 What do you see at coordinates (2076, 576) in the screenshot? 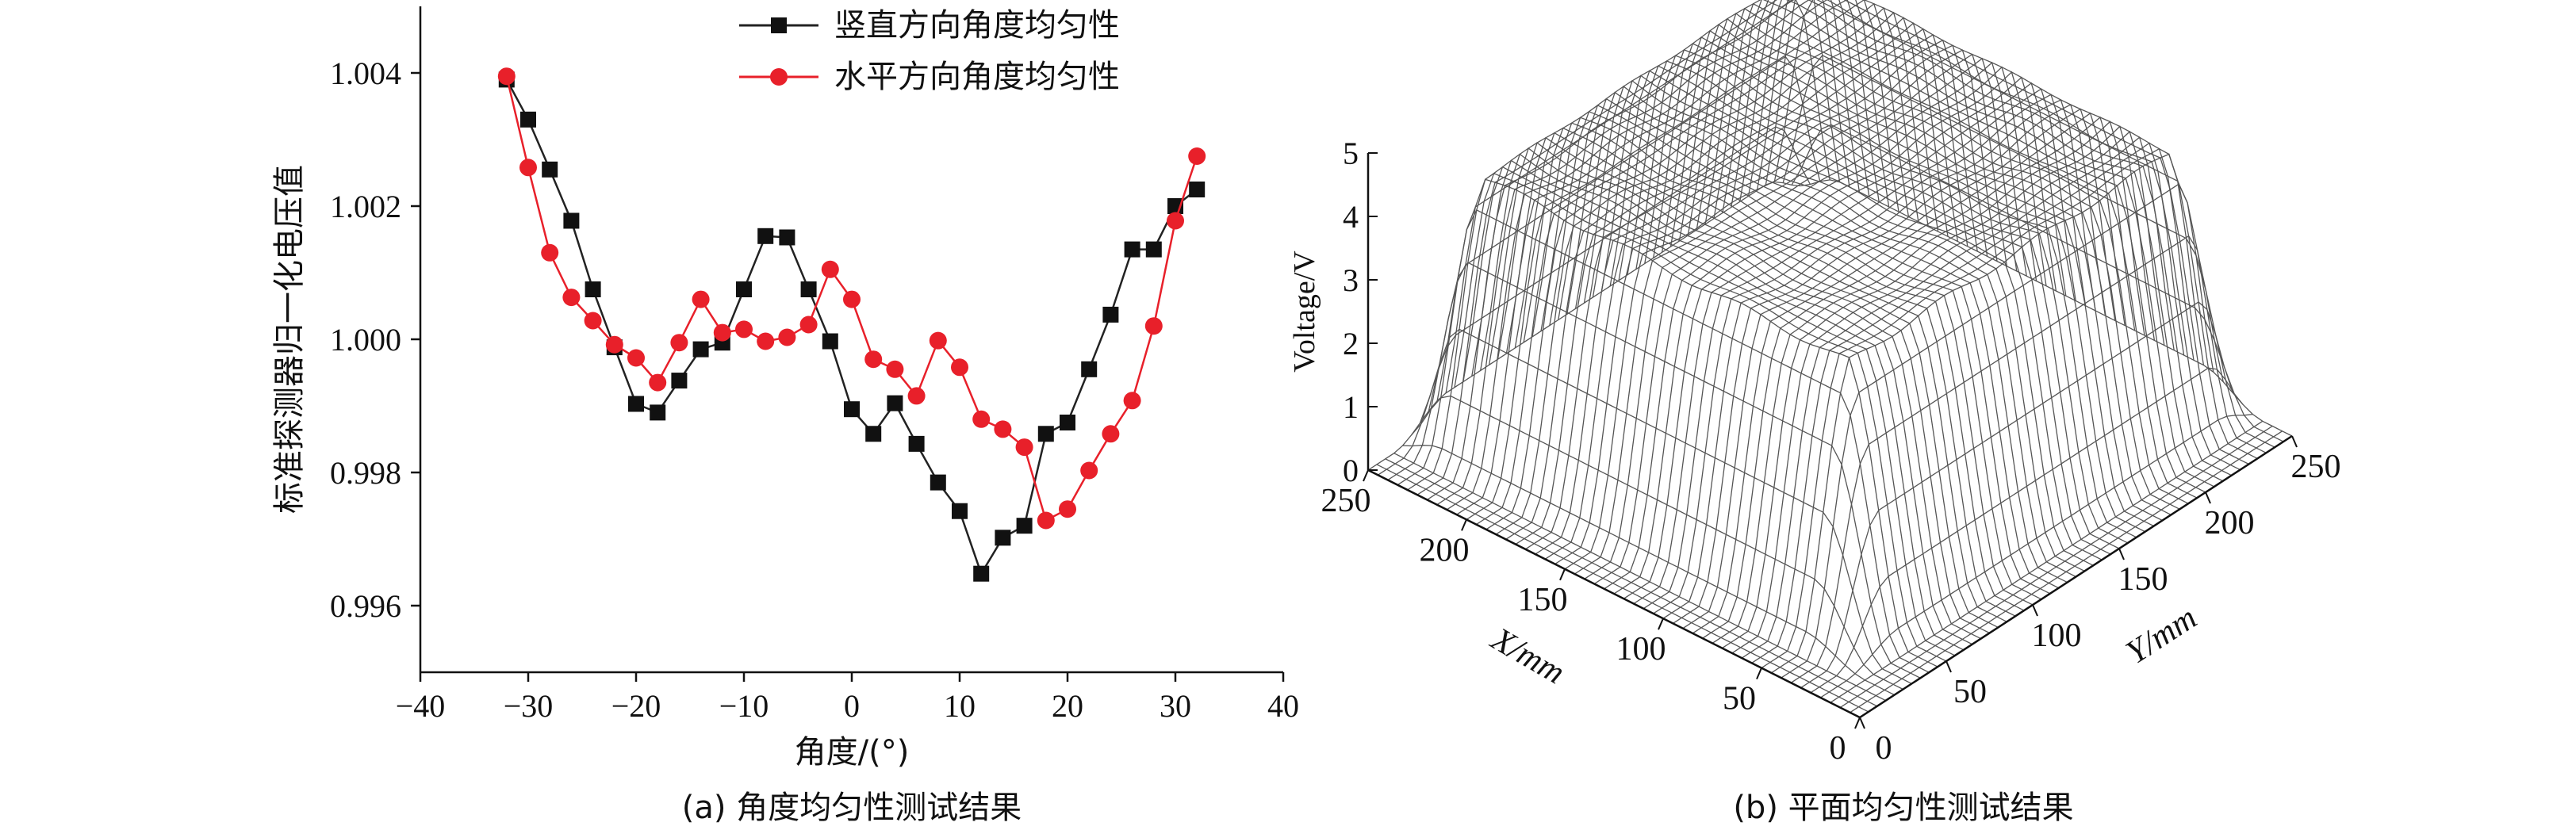
I see `chart-b-y-axis-line` at bounding box center [2076, 576].